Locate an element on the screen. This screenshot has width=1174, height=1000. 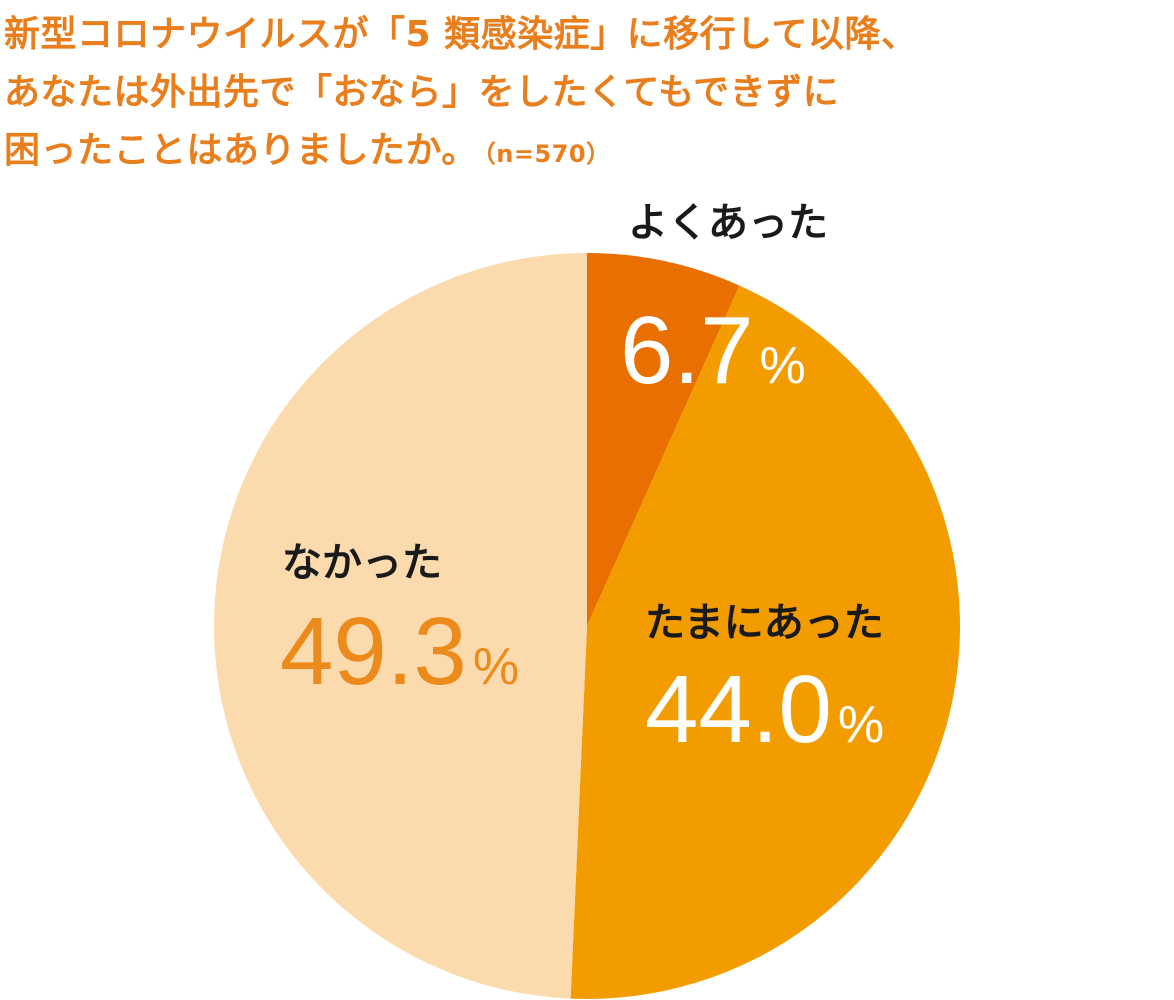
title-line-3: 困ったことはありましたか。 （n=570） is located at coordinates (461, 152).